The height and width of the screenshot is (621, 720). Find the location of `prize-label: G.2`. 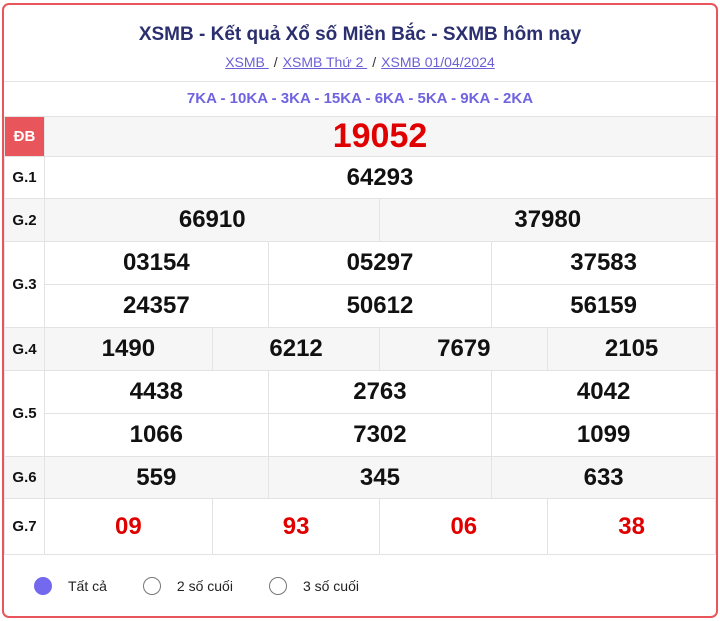

prize-label: G.2 is located at coordinates (24, 220).